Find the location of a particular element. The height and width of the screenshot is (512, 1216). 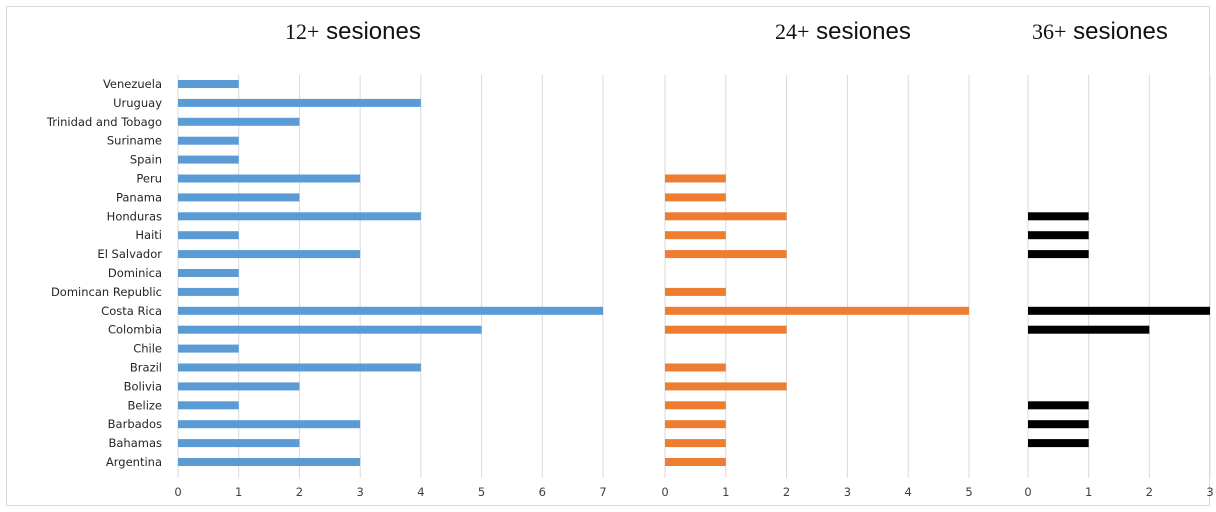

panel-1-tick-label: 0 is located at coordinates (177, 492).